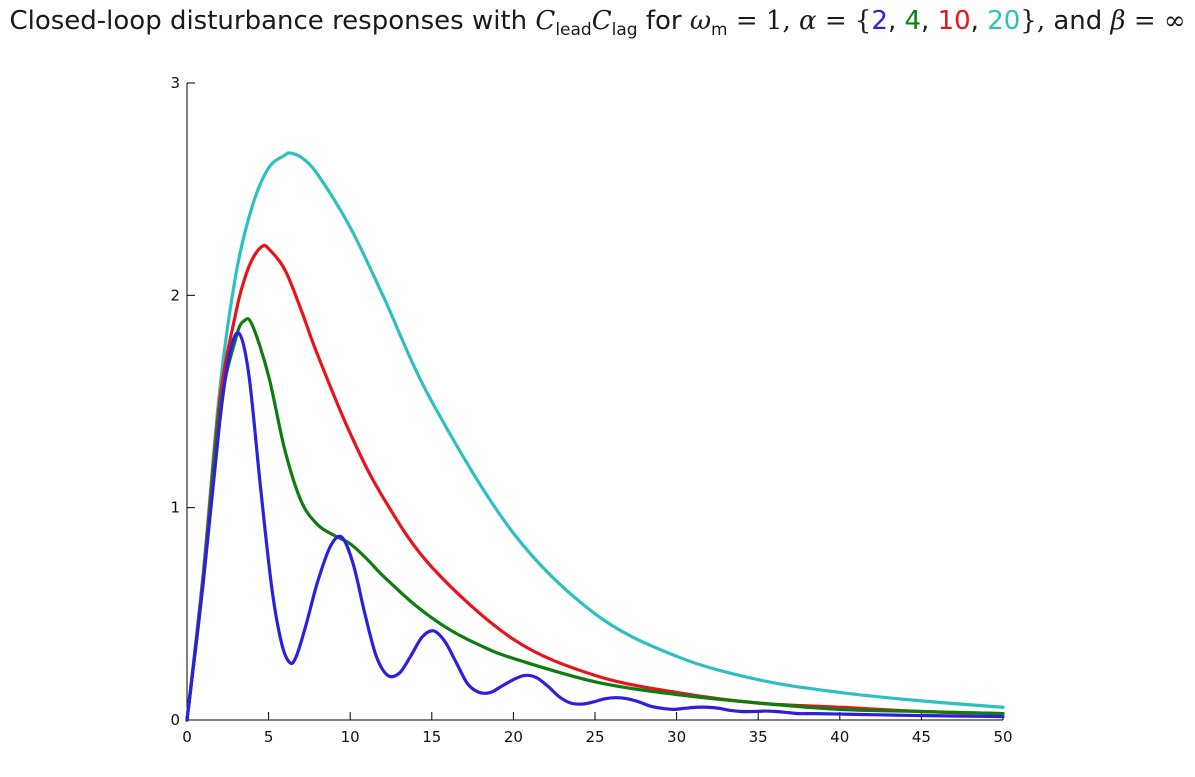  What do you see at coordinates (624, 30) in the screenshot?
I see `c-lag-subscript: lag` at bounding box center [624, 30].